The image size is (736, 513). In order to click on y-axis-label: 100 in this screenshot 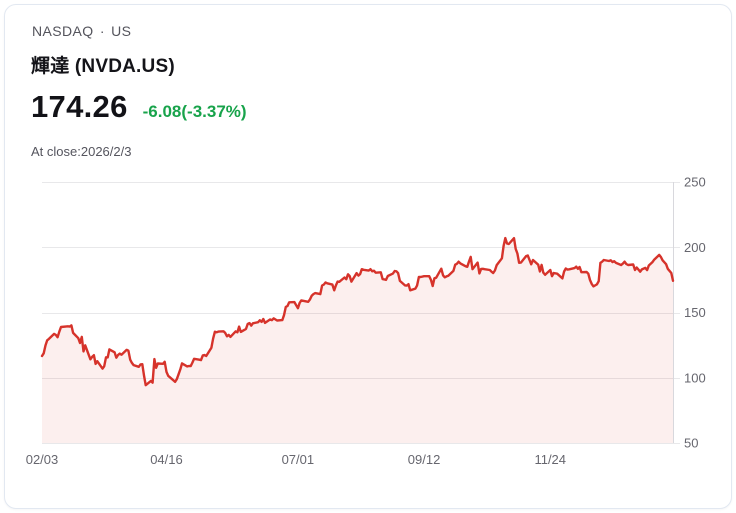, I will do `click(695, 377)`.